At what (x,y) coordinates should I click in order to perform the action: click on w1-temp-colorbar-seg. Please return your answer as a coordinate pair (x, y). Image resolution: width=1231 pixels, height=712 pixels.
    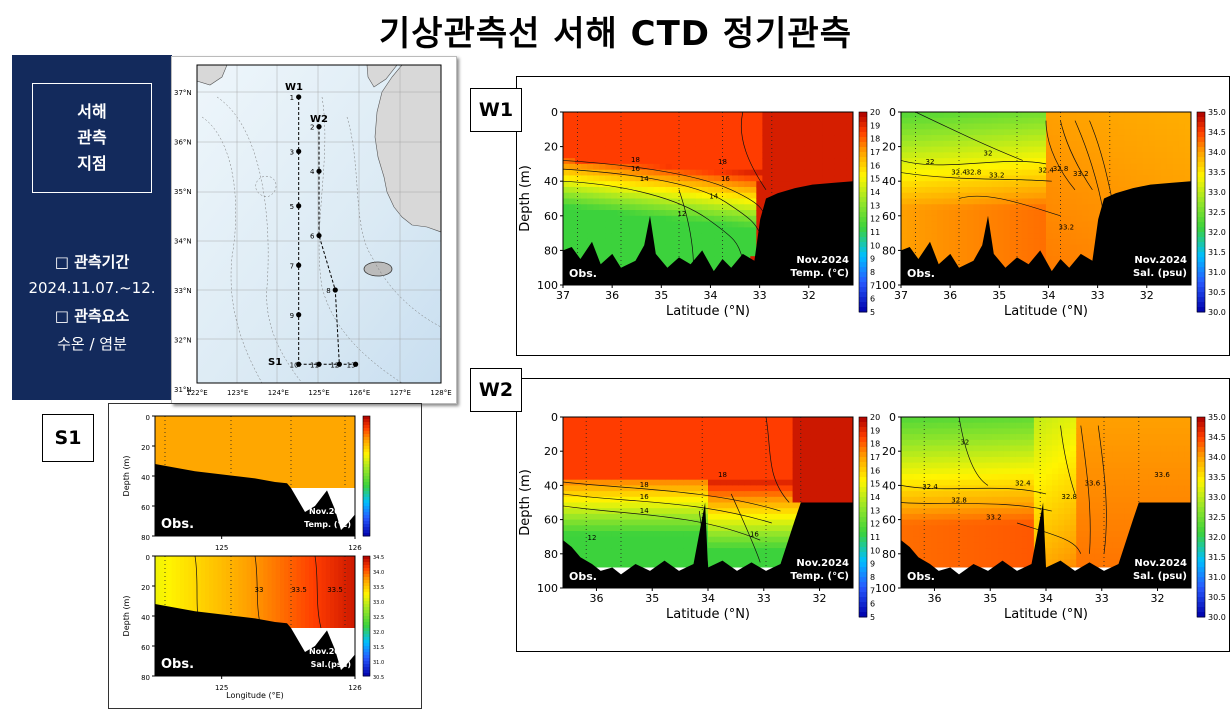
    Looking at the image, I should click on (863, 135).